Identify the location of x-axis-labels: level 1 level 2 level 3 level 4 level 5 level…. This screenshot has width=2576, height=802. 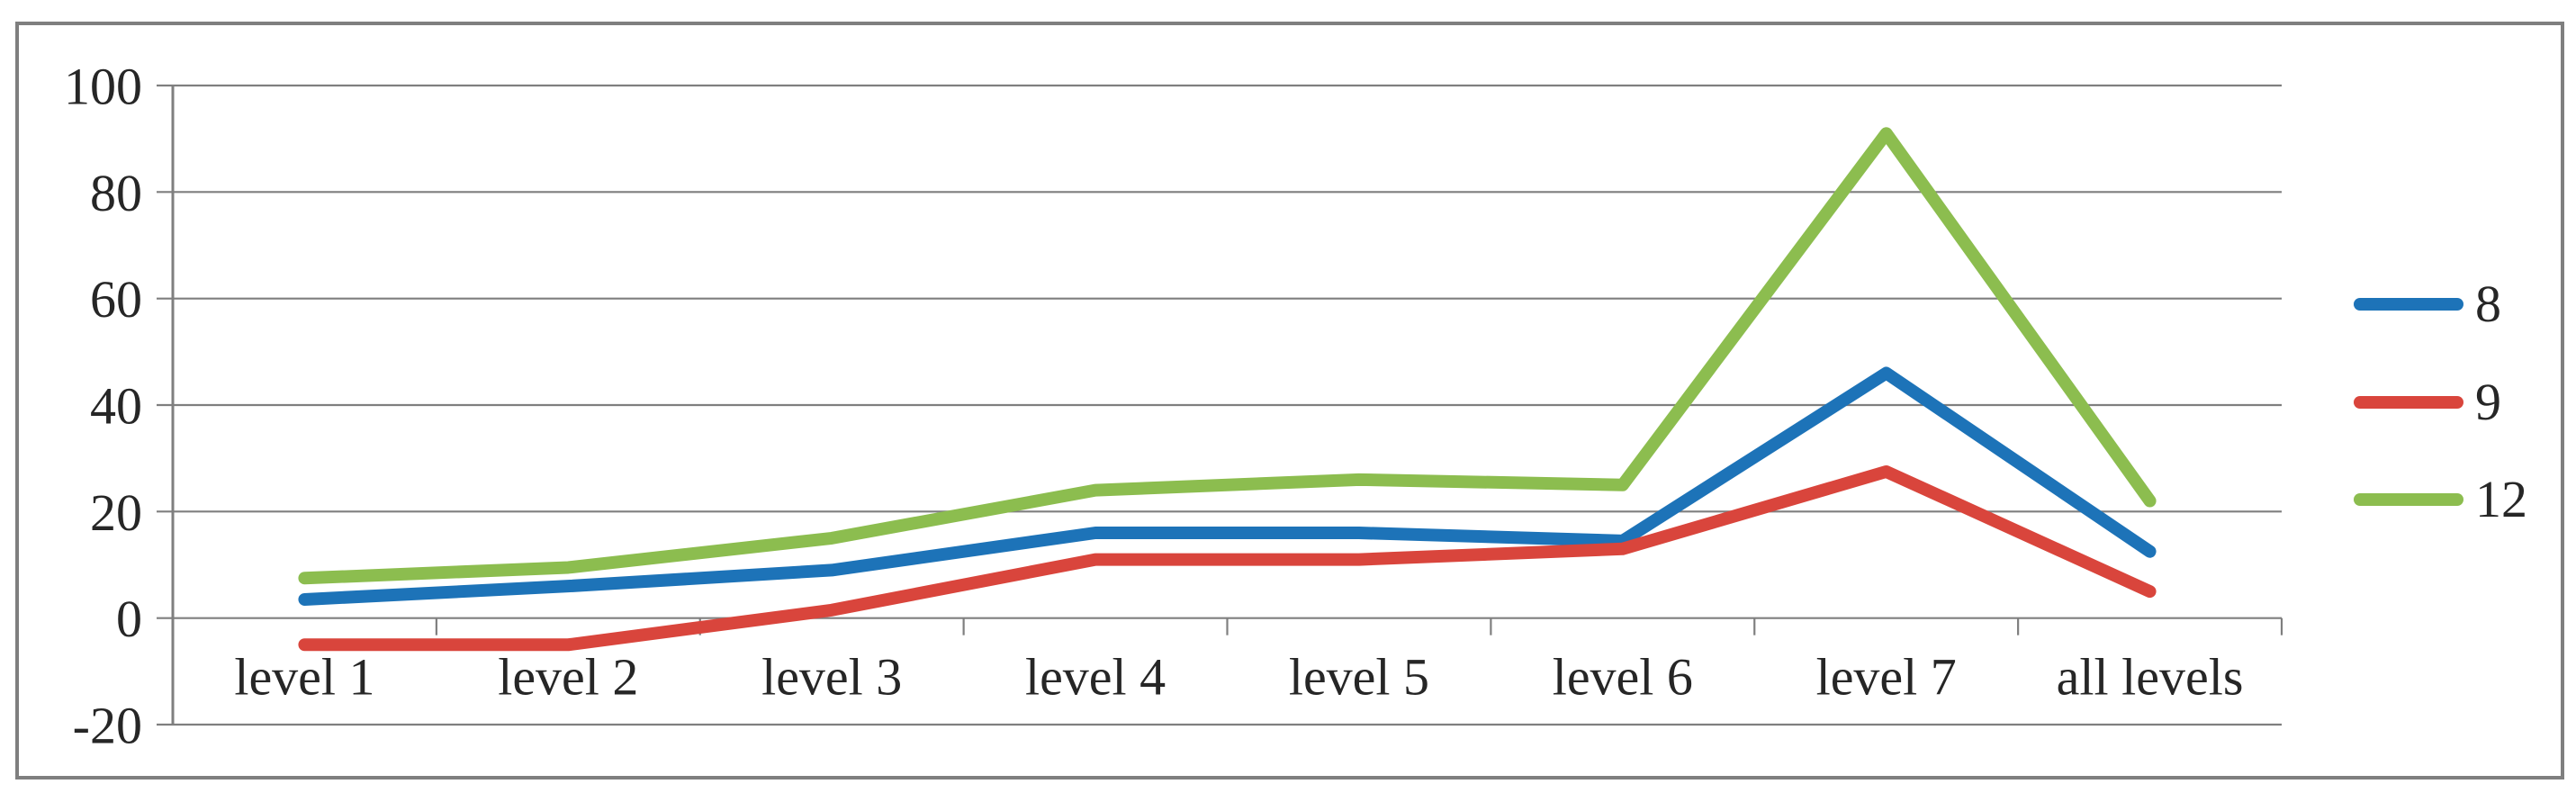
(1238, 677).